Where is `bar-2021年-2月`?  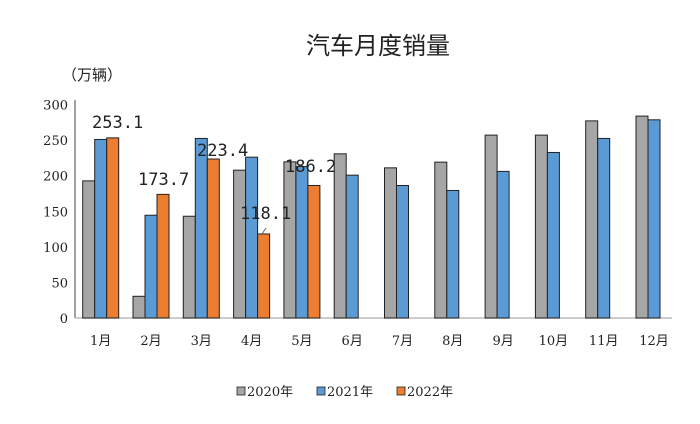
bar-2021年-2月 is located at coordinates (151, 266).